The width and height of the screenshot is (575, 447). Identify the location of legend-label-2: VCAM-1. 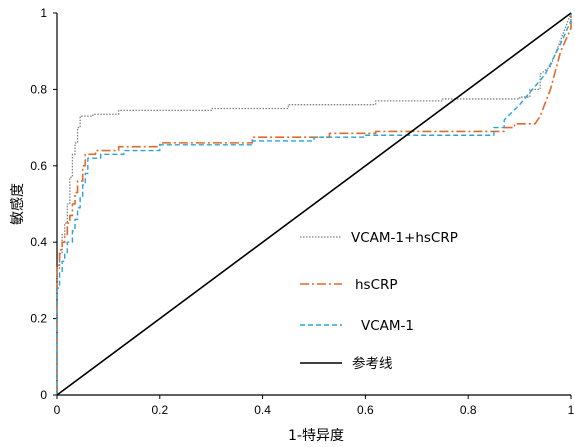
(387, 326).